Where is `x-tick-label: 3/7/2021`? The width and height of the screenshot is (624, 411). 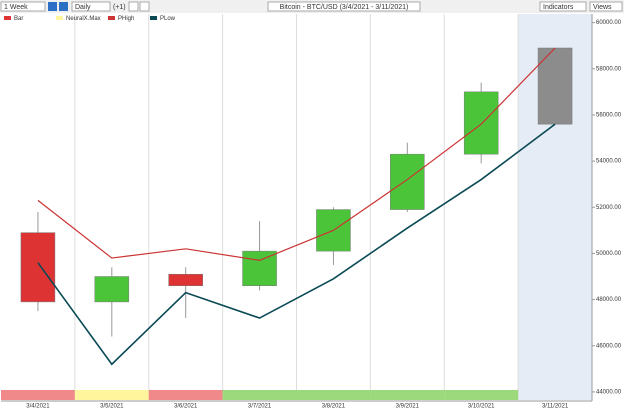 x-tick-label: 3/7/2021 is located at coordinates (260, 407).